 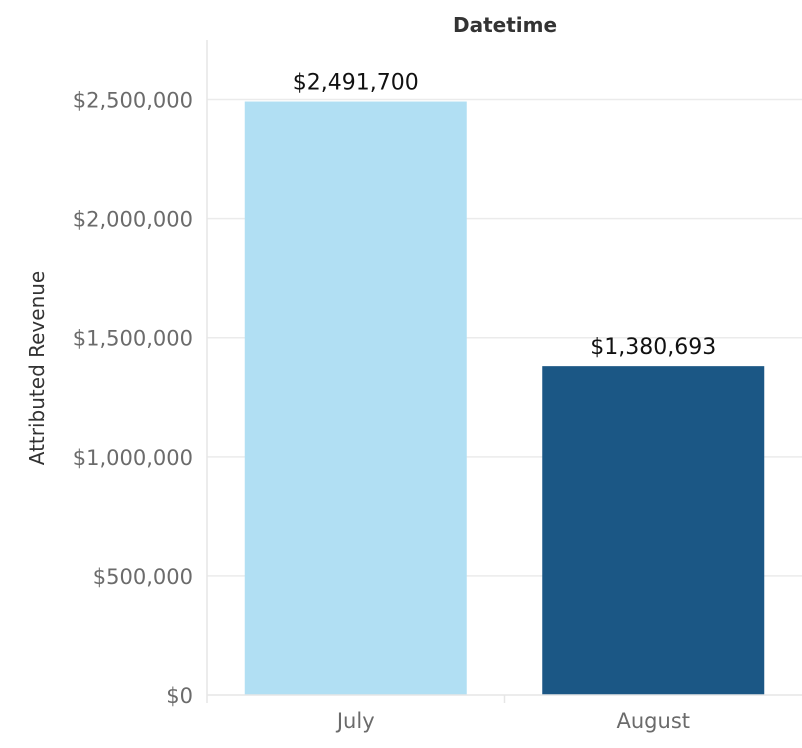 What do you see at coordinates (37, 368) in the screenshot?
I see `y-axis-title: Attributed Revenue` at bounding box center [37, 368].